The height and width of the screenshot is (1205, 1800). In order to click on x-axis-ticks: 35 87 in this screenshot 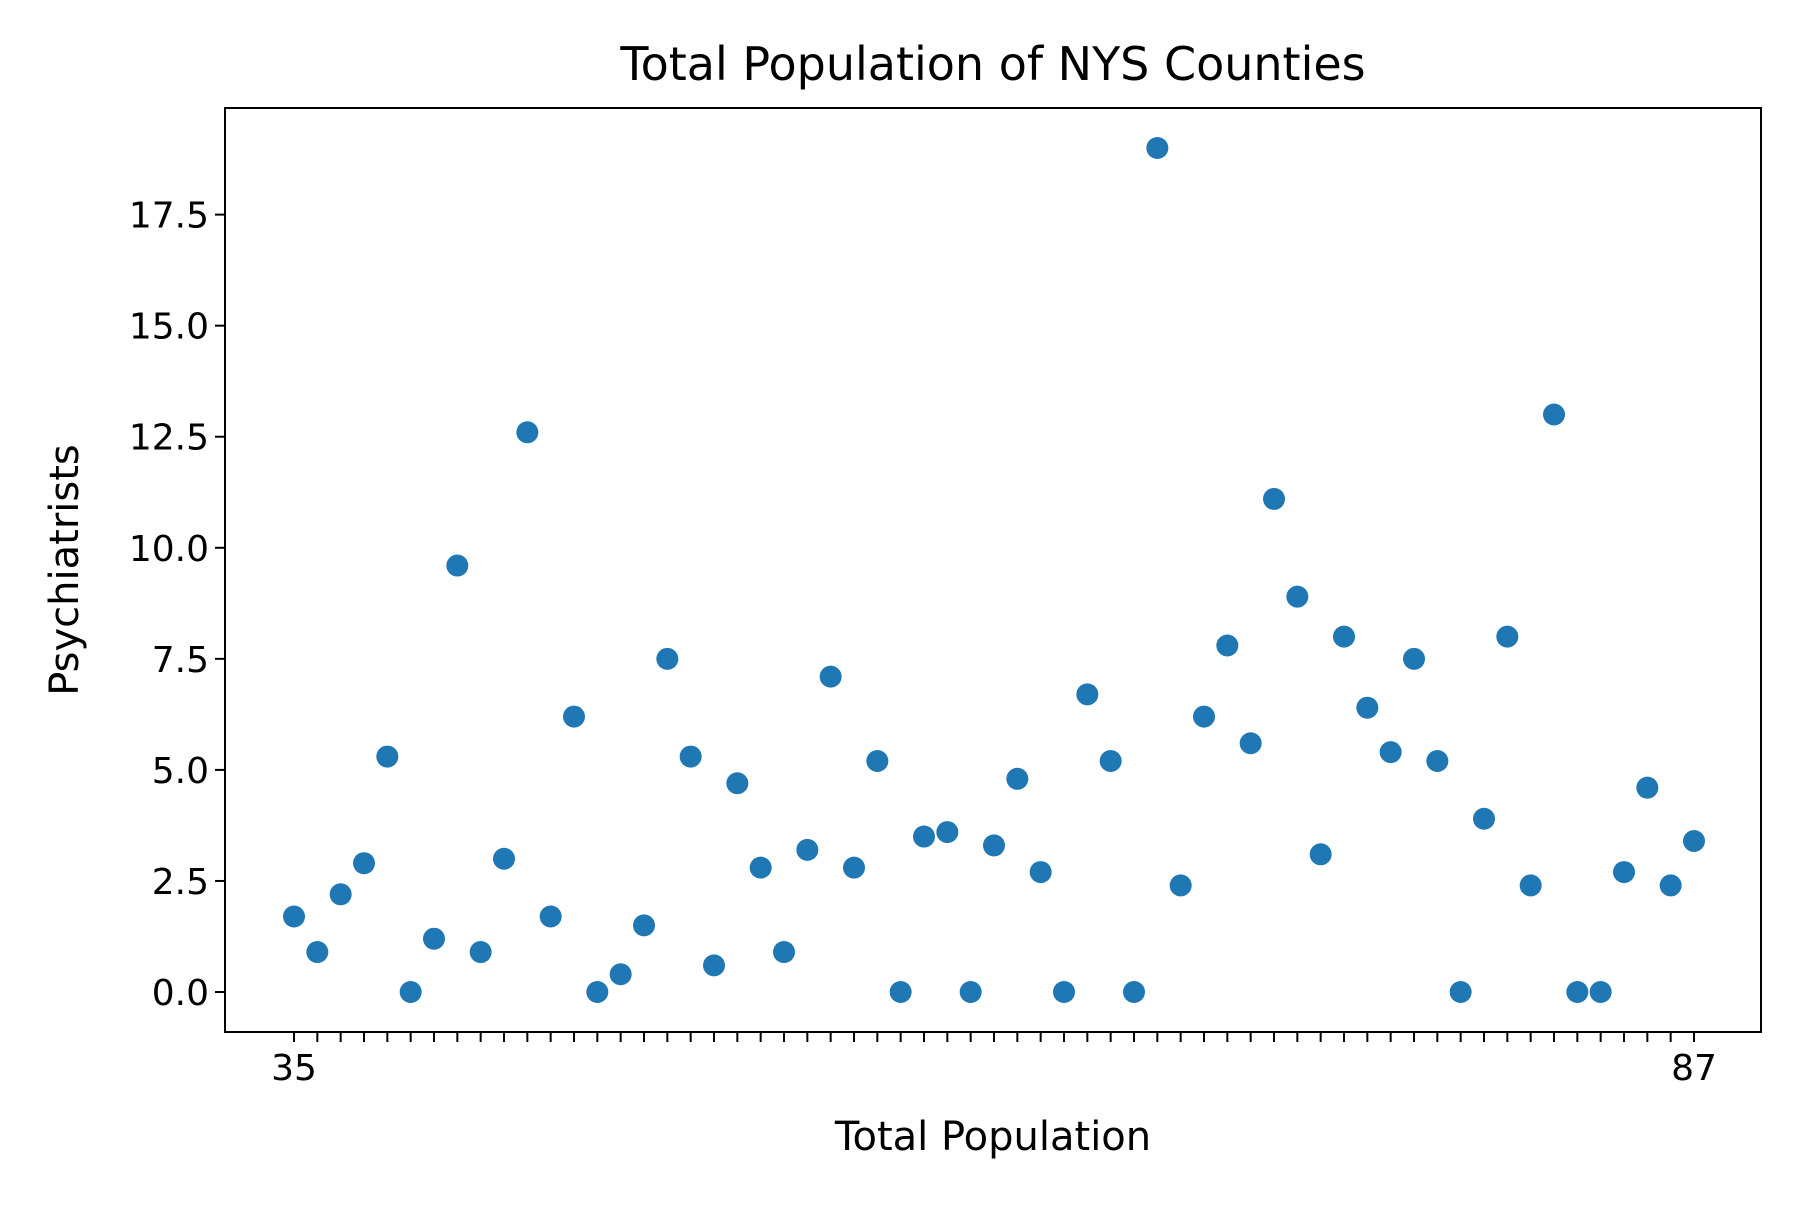, I will do `click(994, 1060)`.